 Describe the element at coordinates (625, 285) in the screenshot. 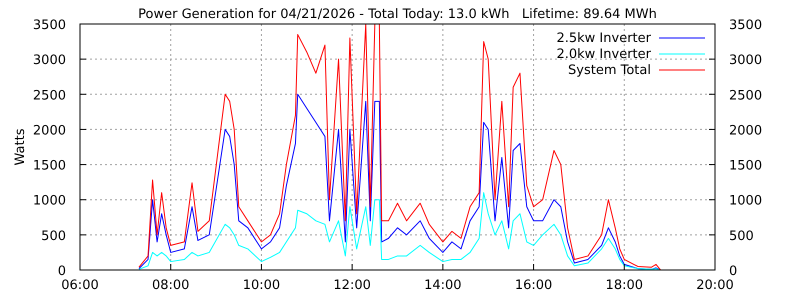

I see `x-tick-label: 18:00` at that location.